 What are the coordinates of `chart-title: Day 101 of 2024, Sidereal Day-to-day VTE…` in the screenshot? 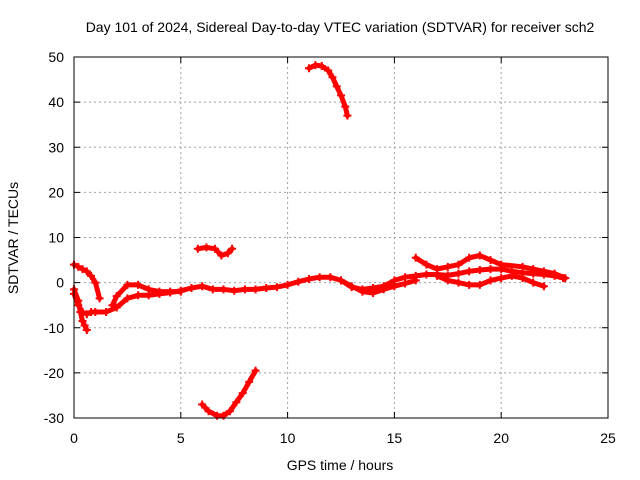 It's located at (340, 27).